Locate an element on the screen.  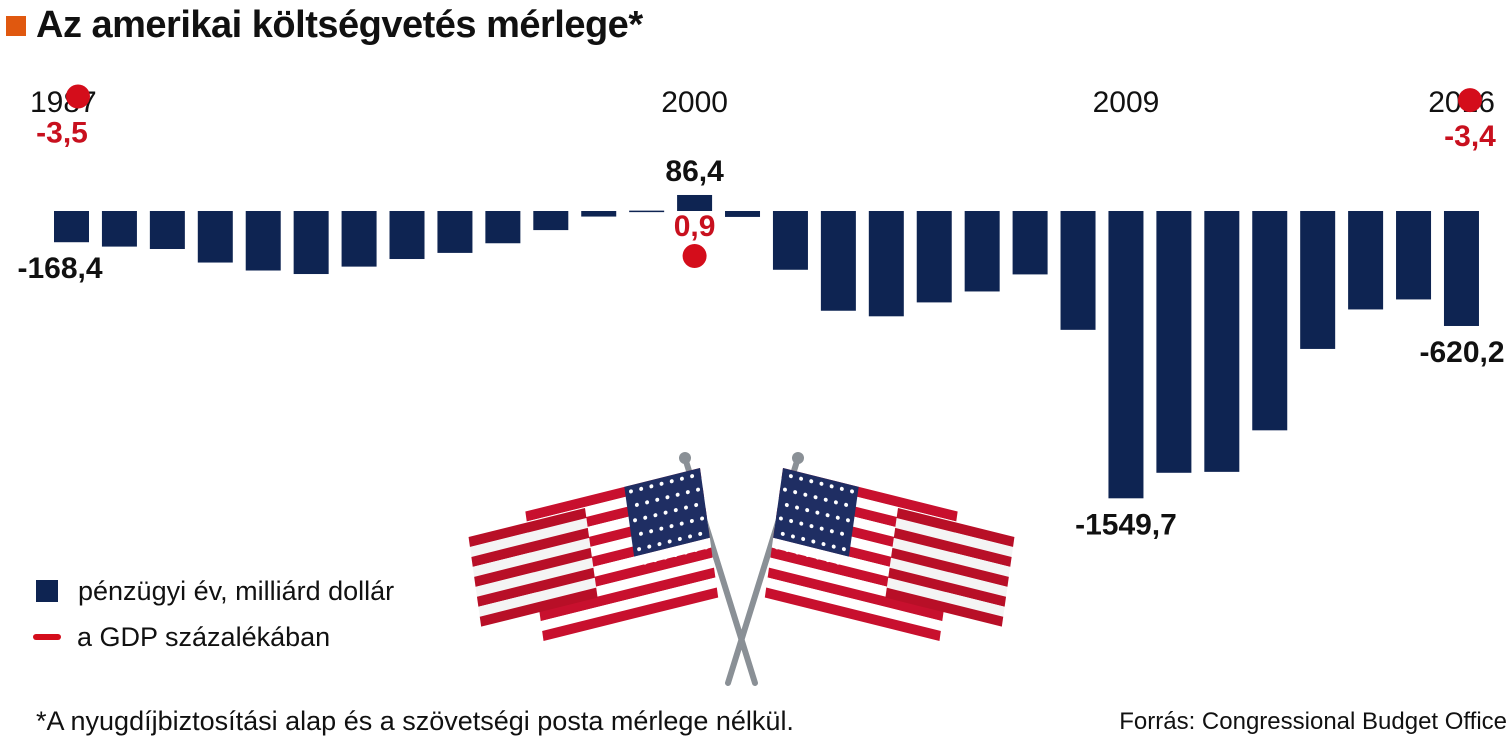
bar-1989 is located at coordinates (167, 230).